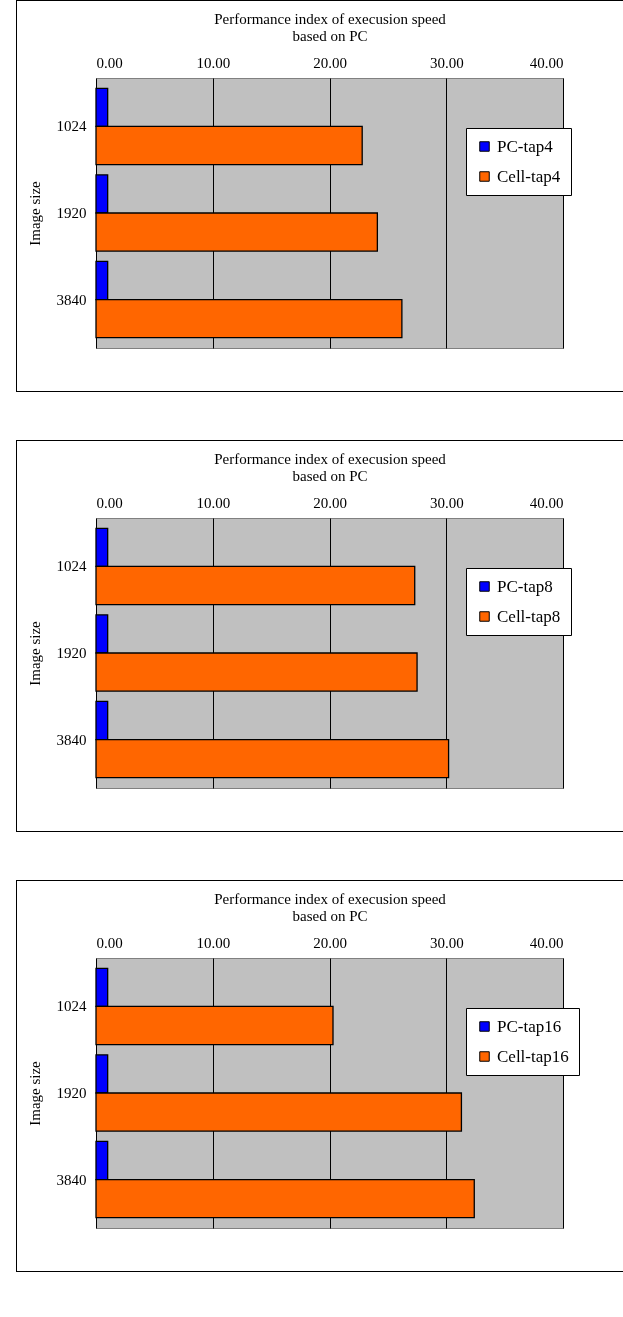 This screenshot has width=623, height=1317. Describe the element at coordinates (529, 1026) in the screenshot. I see `legend-label: PC-tap16` at that location.